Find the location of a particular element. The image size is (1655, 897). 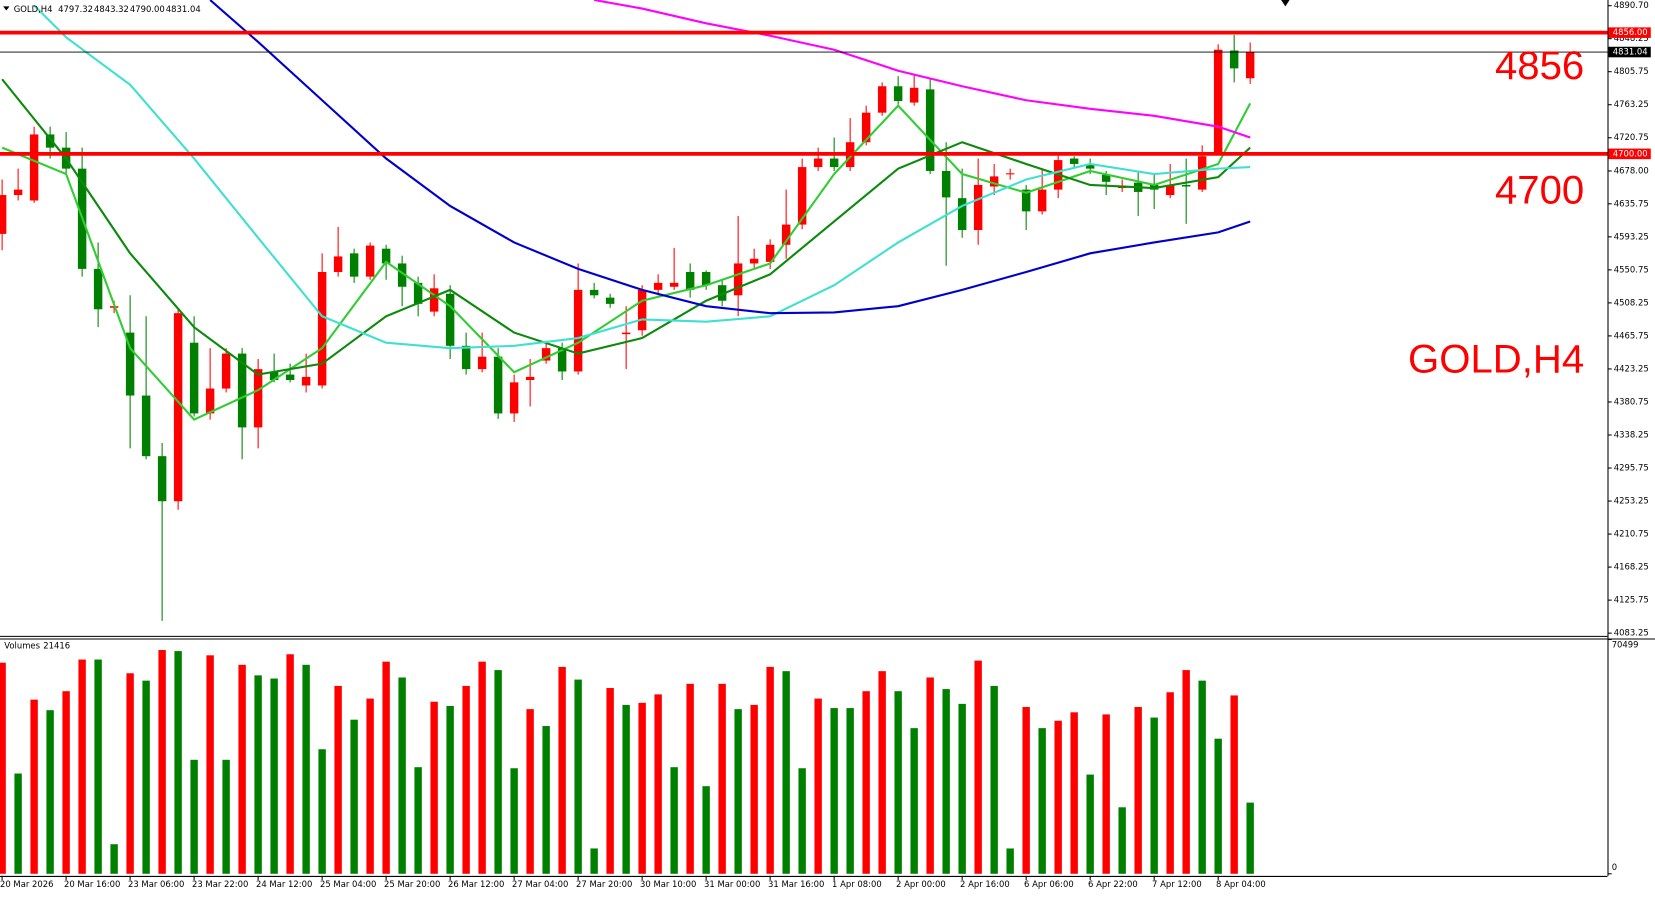

y-tick-label: 4635.75 is located at coordinates (1631, 203).